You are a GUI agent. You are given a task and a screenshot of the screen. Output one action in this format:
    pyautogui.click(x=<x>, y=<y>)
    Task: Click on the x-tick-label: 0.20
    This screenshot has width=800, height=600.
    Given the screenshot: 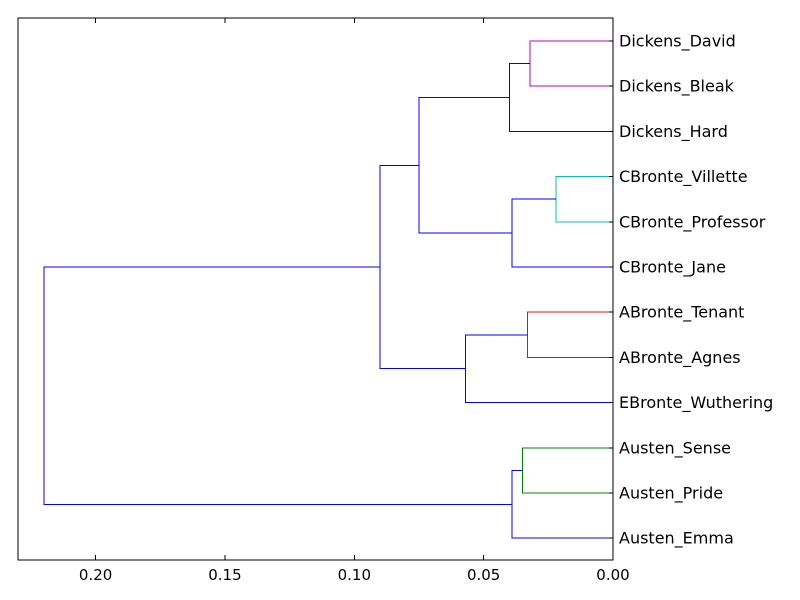 What is the action you would take?
    pyautogui.click(x=95, y=575)
    